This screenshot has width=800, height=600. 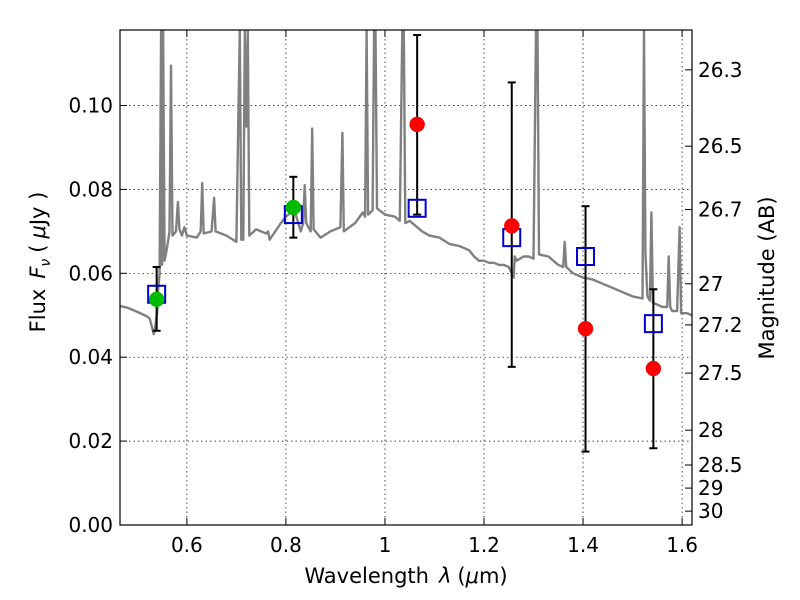 I want to click on y2-tick-label: 30, so click(x=710, y=511).